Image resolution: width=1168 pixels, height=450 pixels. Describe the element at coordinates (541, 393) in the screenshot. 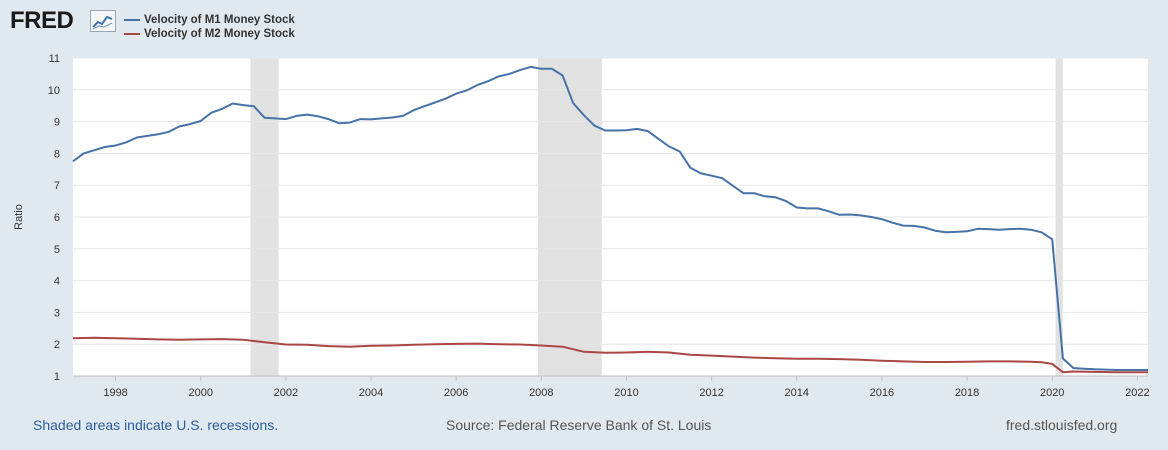

I see `x-tick-label: 2008` at that location.